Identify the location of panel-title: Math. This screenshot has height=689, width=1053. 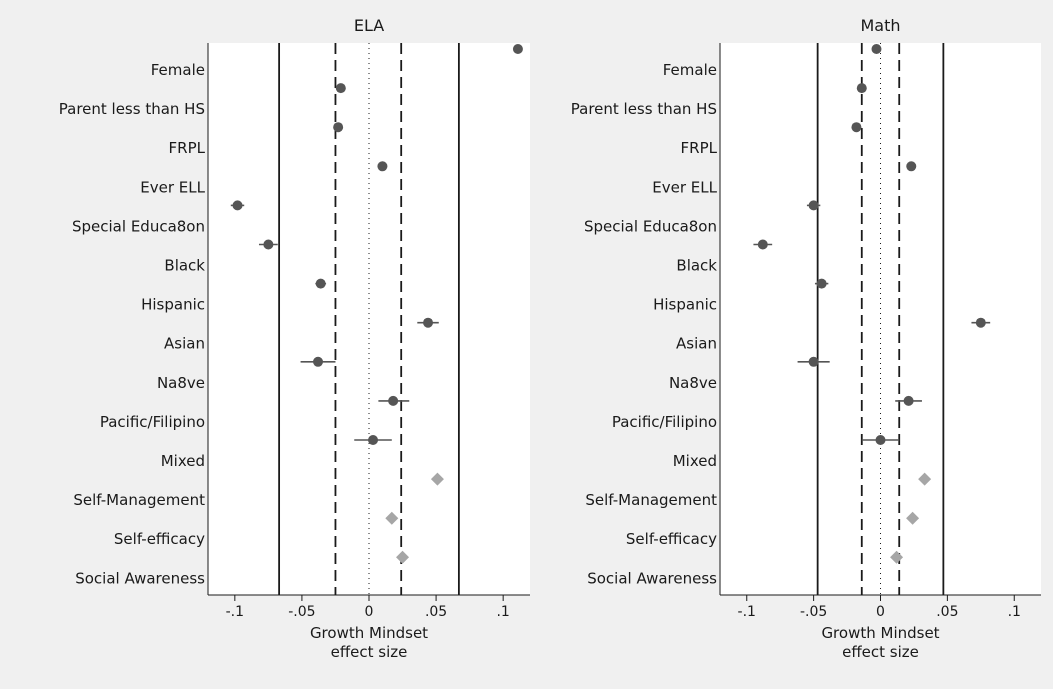
(880, 25).